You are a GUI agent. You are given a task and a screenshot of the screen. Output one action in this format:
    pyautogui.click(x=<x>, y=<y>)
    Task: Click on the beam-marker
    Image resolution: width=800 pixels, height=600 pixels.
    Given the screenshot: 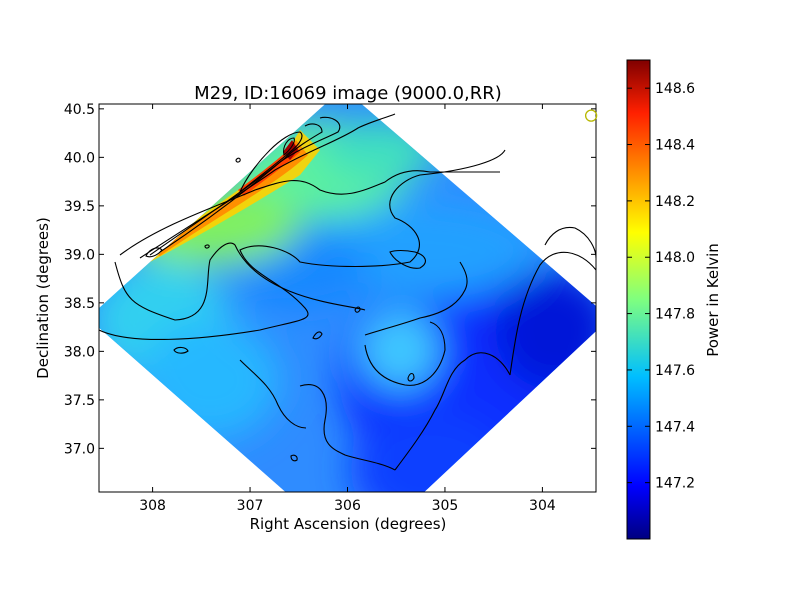 What is the action you would take?
    pyautogui.click(x=591, y=115)
    